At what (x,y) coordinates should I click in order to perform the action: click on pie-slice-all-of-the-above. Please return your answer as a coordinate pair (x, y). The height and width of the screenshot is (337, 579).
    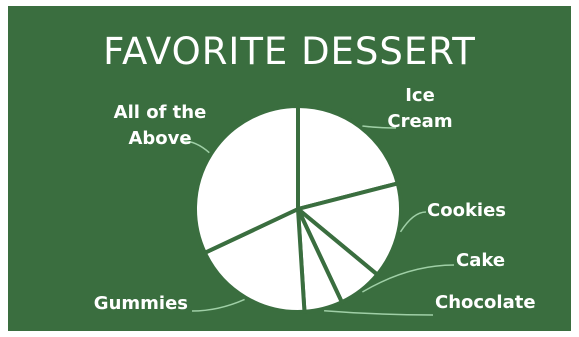
    Looking at the image, I should click on (246, 179).